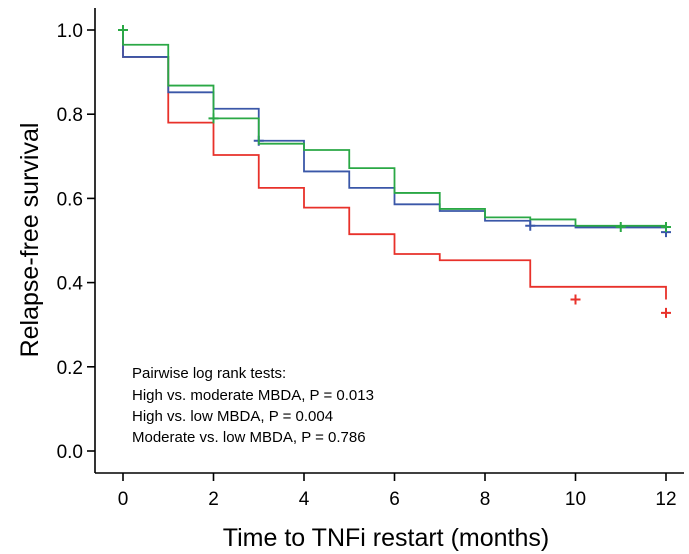  What do you see at coordinates (123, 499) in the screenshot?
I see `x-tick-label: 0` at bounding box center [123, 499].